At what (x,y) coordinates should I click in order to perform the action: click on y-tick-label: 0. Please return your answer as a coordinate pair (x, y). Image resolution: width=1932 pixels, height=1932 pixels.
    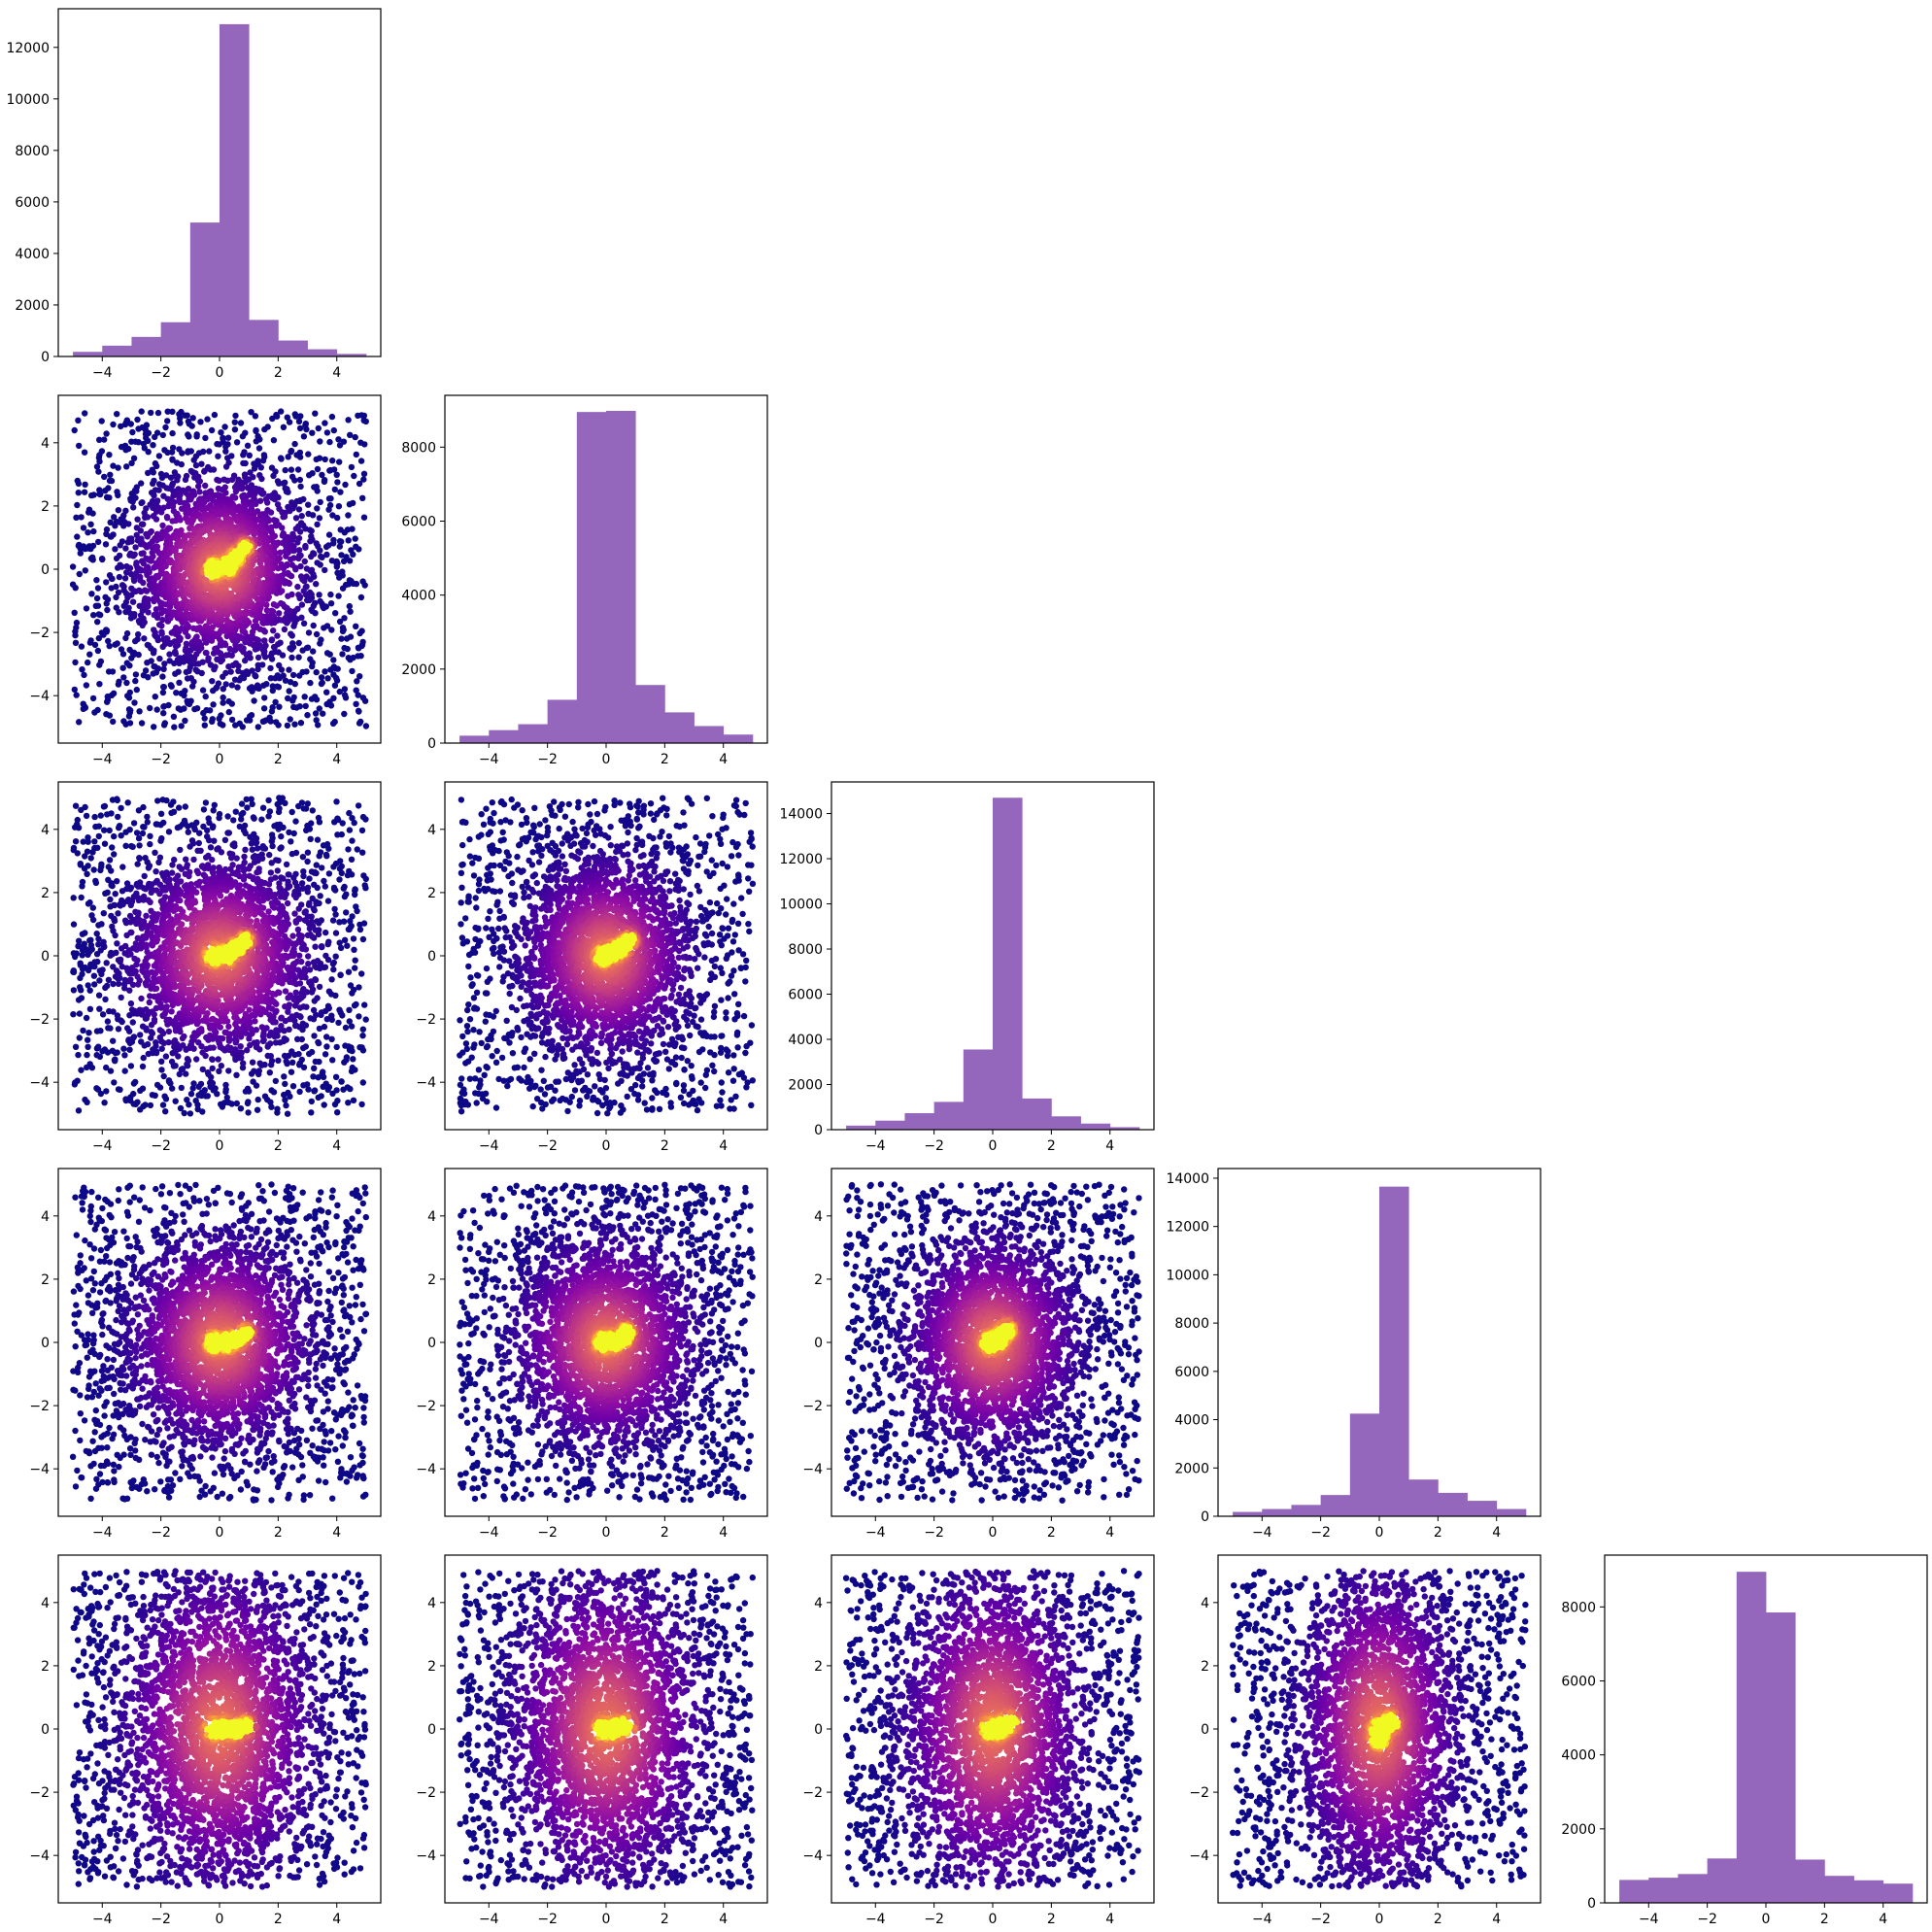
    Looking at the image, I should click on (45, 570).